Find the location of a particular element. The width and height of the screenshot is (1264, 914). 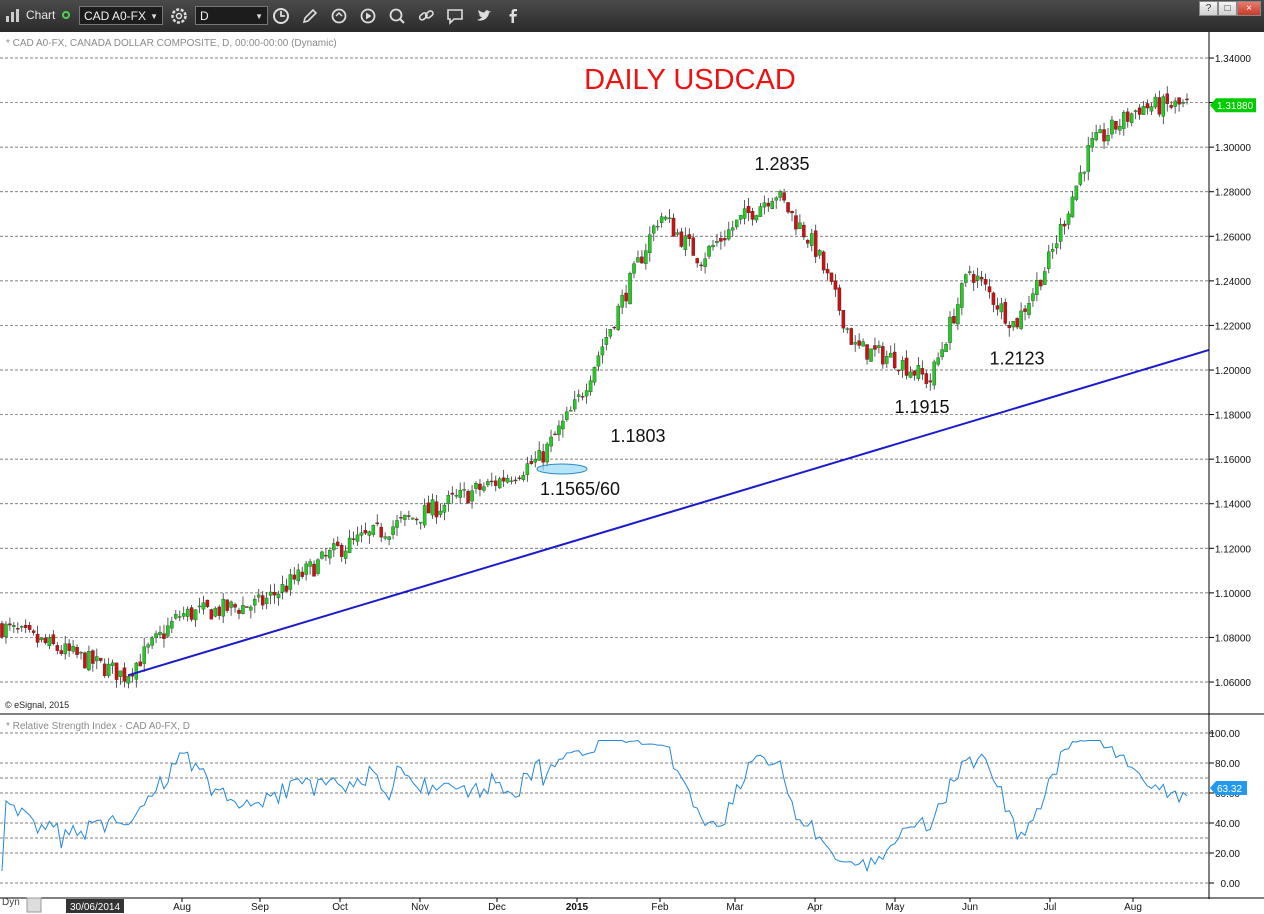

interval-select: D ▼ is located at coordinates (231, 15).